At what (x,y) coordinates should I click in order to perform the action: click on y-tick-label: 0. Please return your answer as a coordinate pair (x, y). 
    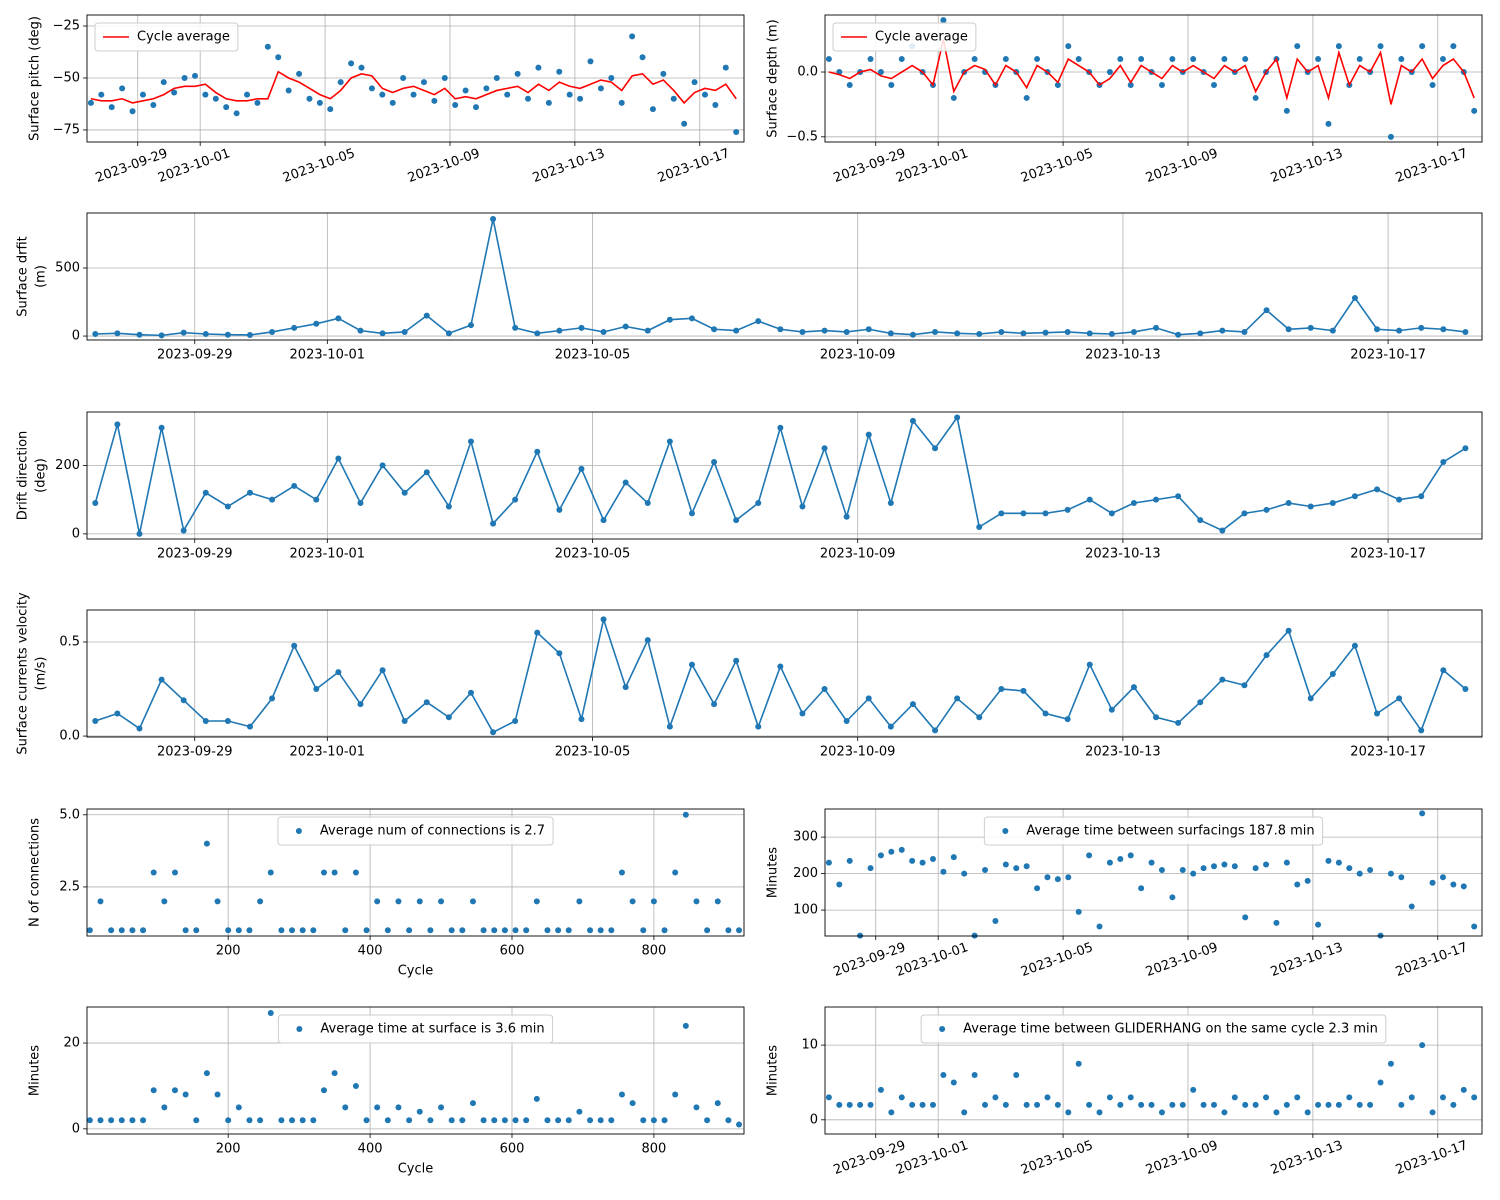
    Looking at the image, I should click on (76, 1128).